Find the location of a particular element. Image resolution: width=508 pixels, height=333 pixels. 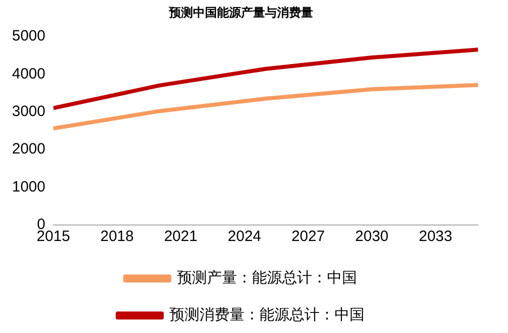

y-tick-label: 1000 is located at coordinates (29, 187).